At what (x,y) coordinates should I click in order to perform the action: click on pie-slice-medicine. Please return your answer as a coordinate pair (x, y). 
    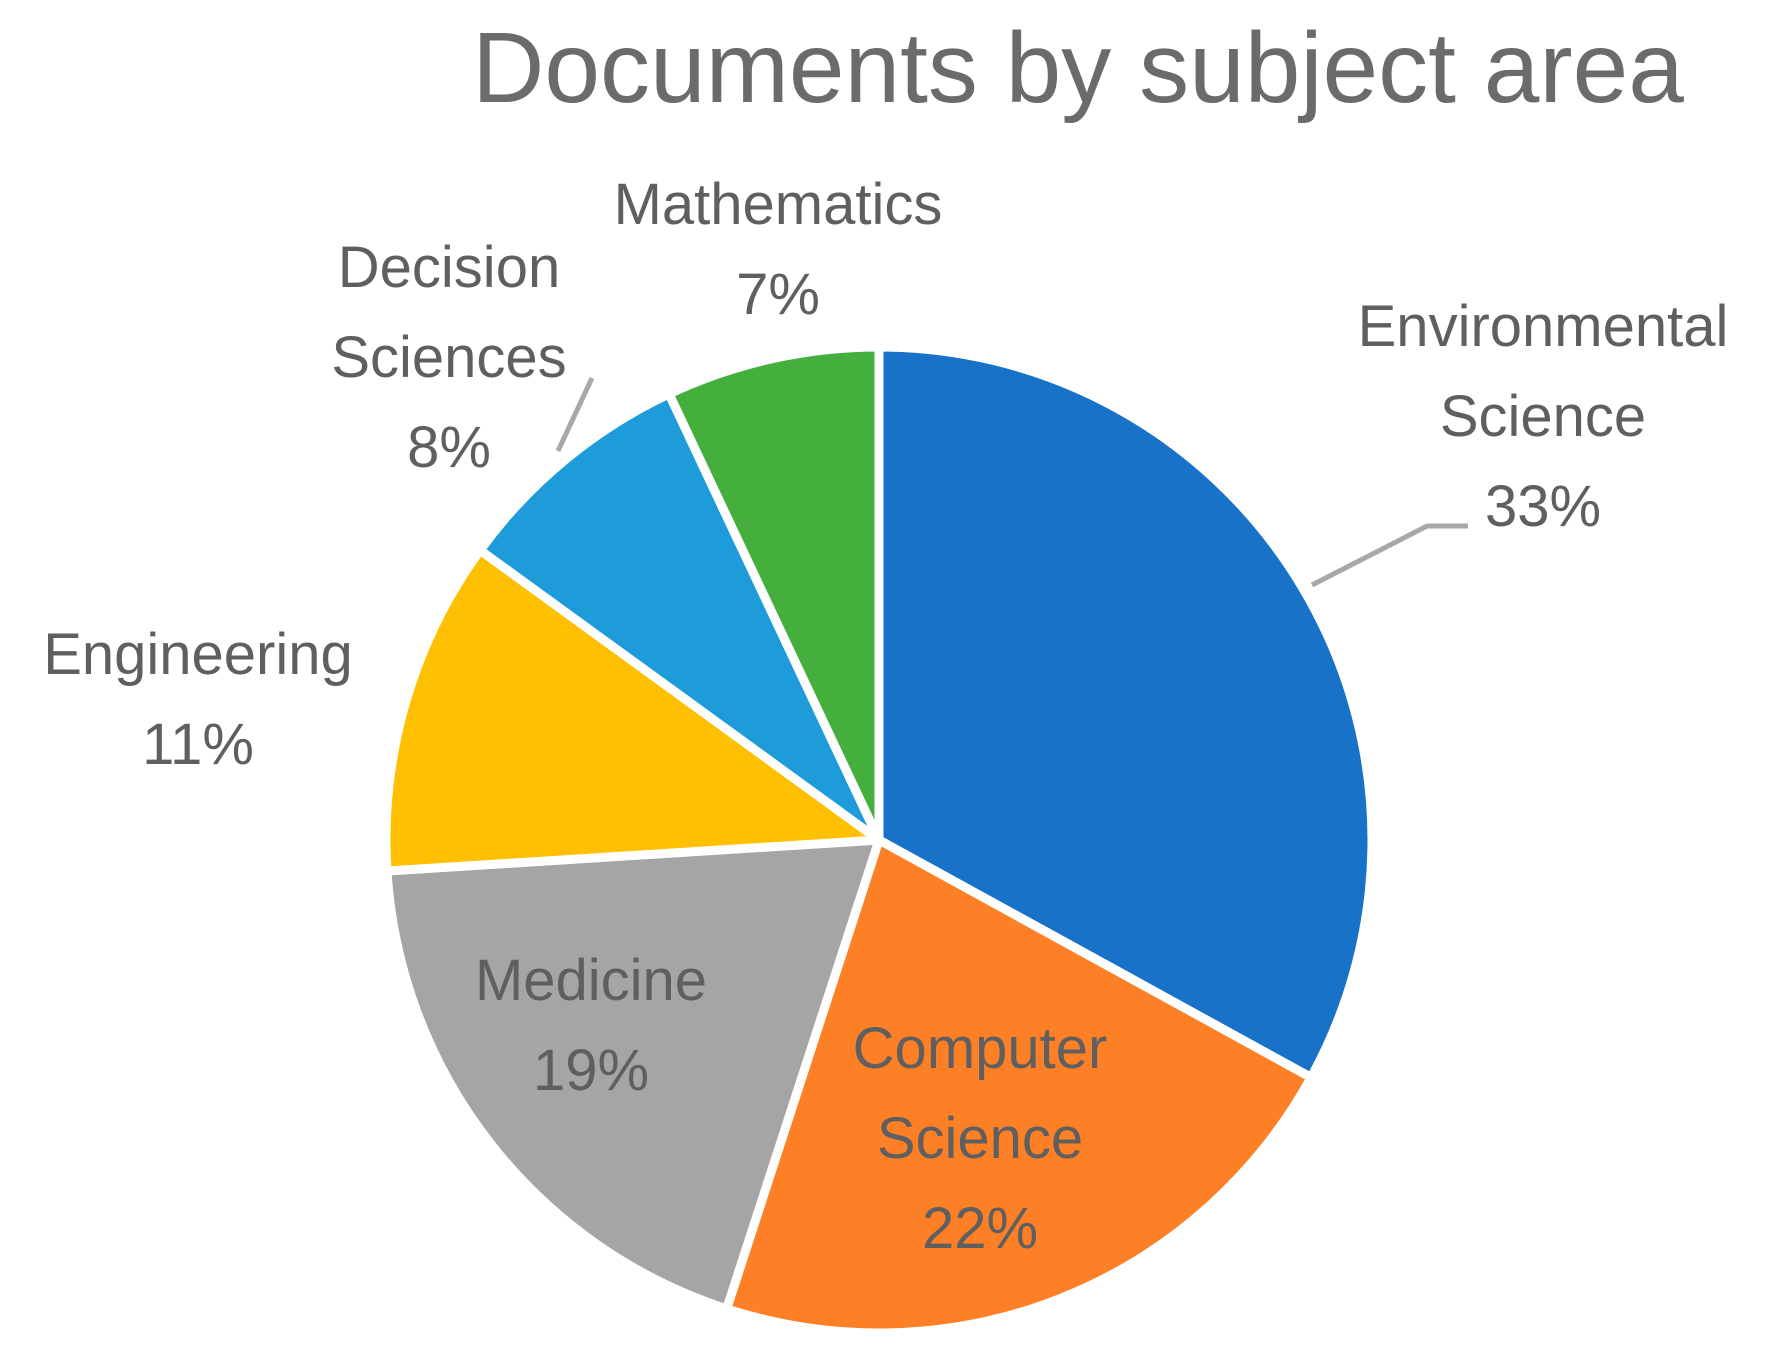
    Looking at the image, I should click on (633, 1074).